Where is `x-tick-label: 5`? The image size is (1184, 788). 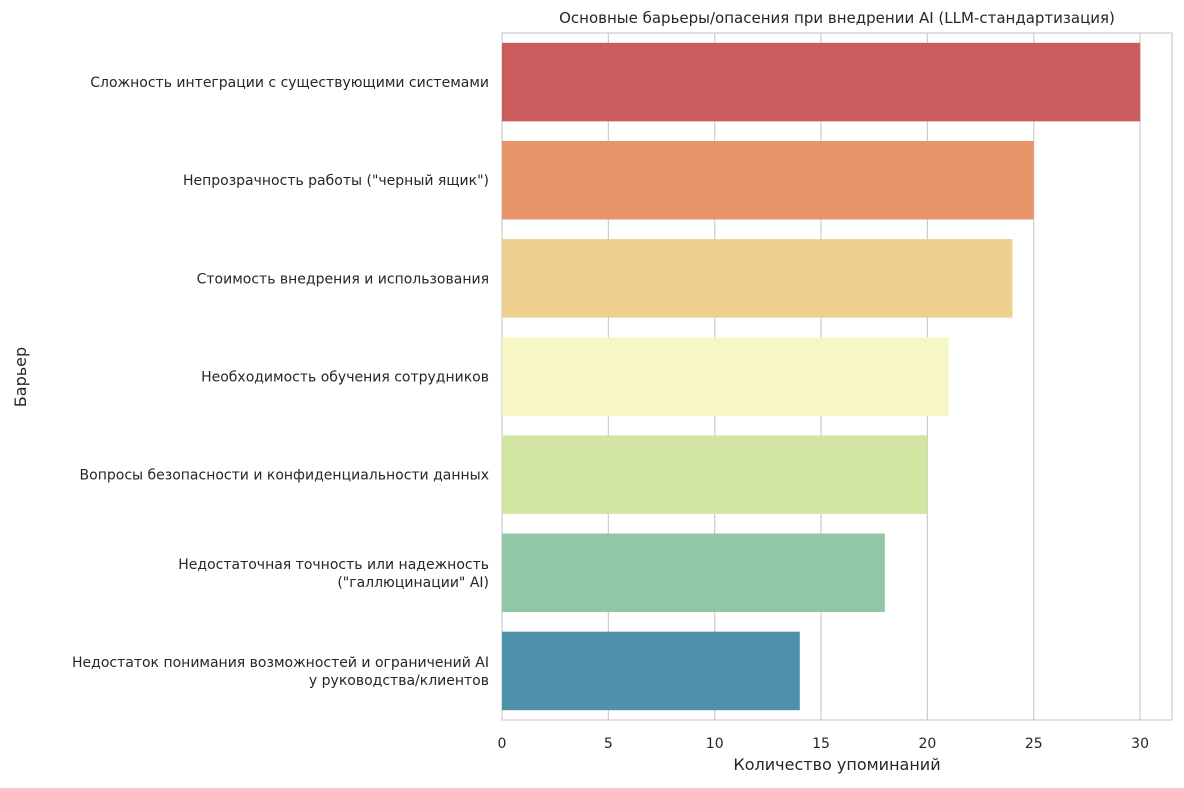 x-tick-label: 5 is located at coordinates (608, 744).